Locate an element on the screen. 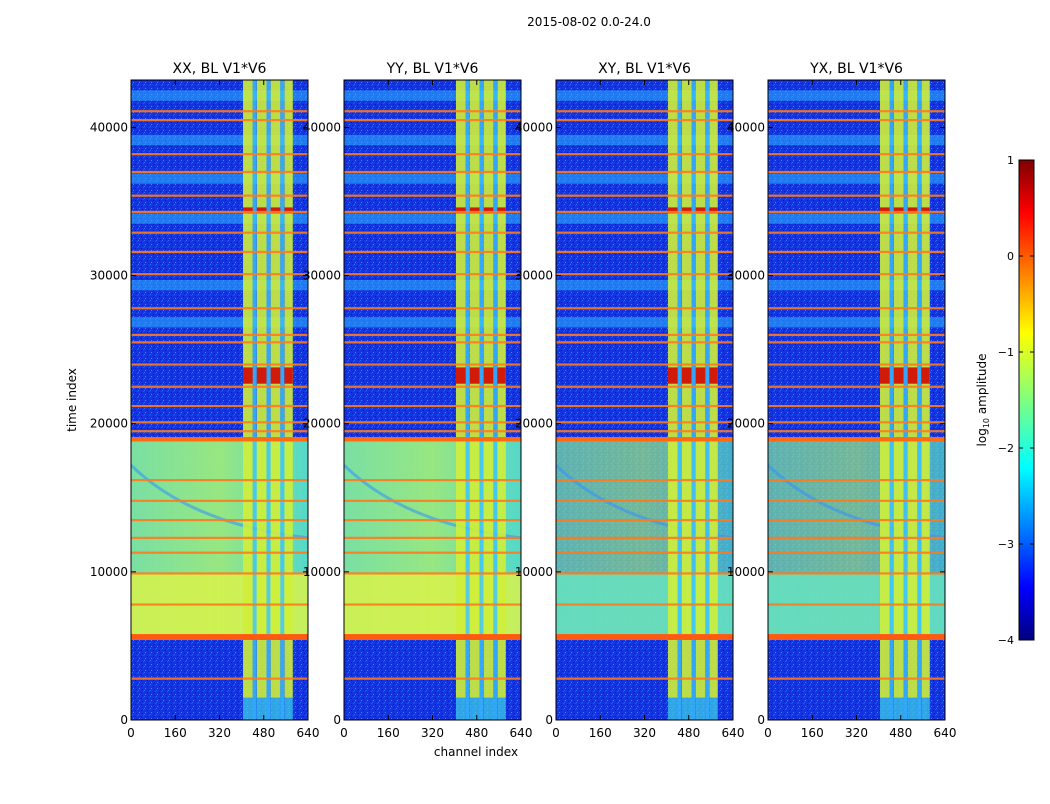 The height and width of the screenshot is (804, 1050). colorbar-ticks: 1 0 −1 −2 −3 −4 is located at coordinates (1016, 400).